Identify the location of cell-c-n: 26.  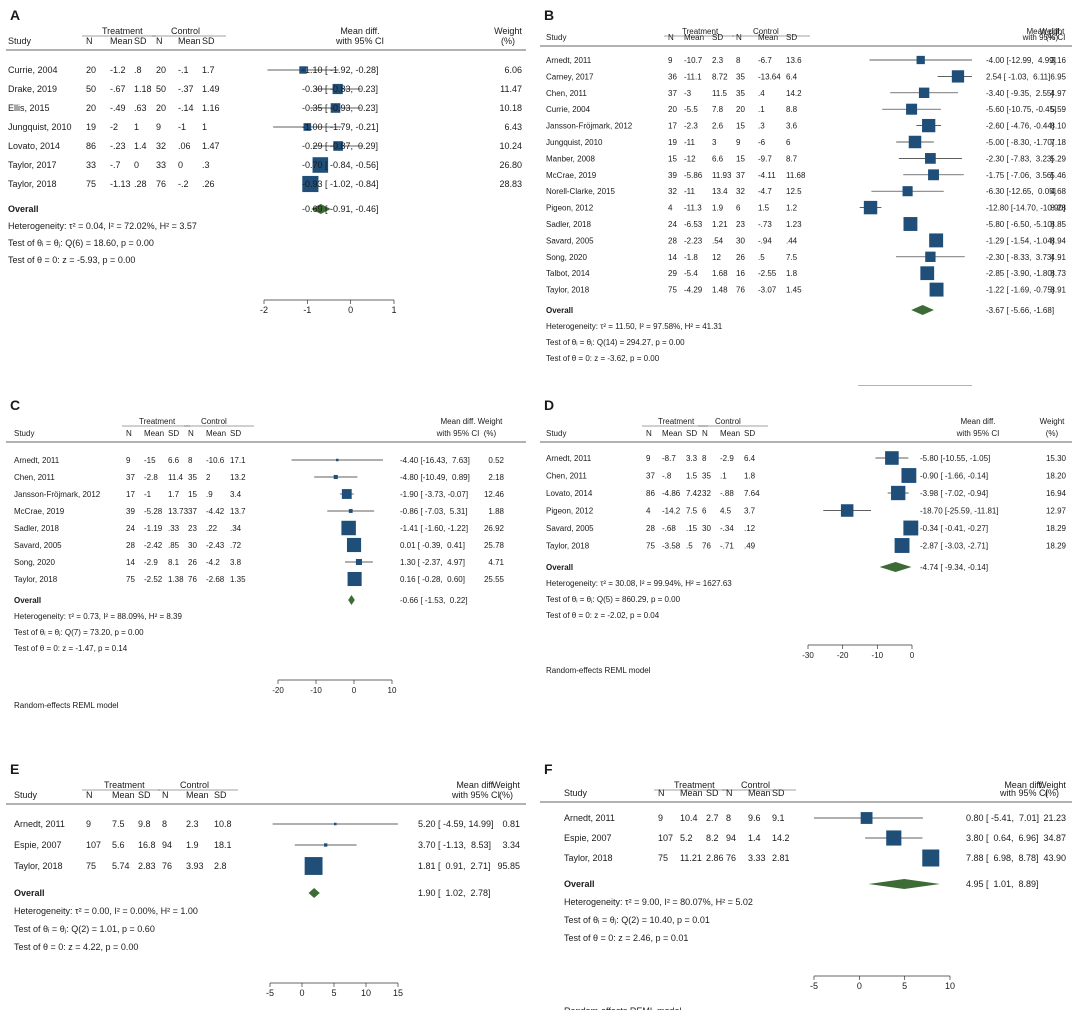
(740, 257).